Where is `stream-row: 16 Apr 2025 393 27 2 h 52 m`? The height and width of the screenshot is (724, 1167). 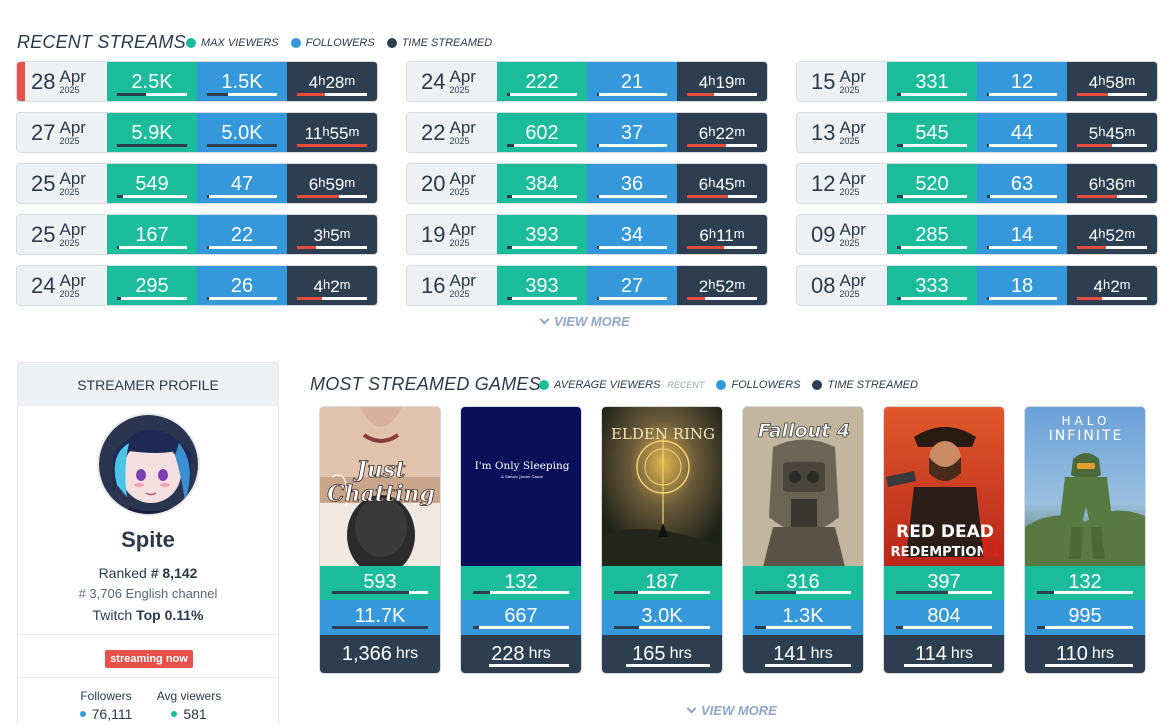
stream-row: 16 Apr 2025 393 27 2 h 52 m is located at coordinates (587, 285).